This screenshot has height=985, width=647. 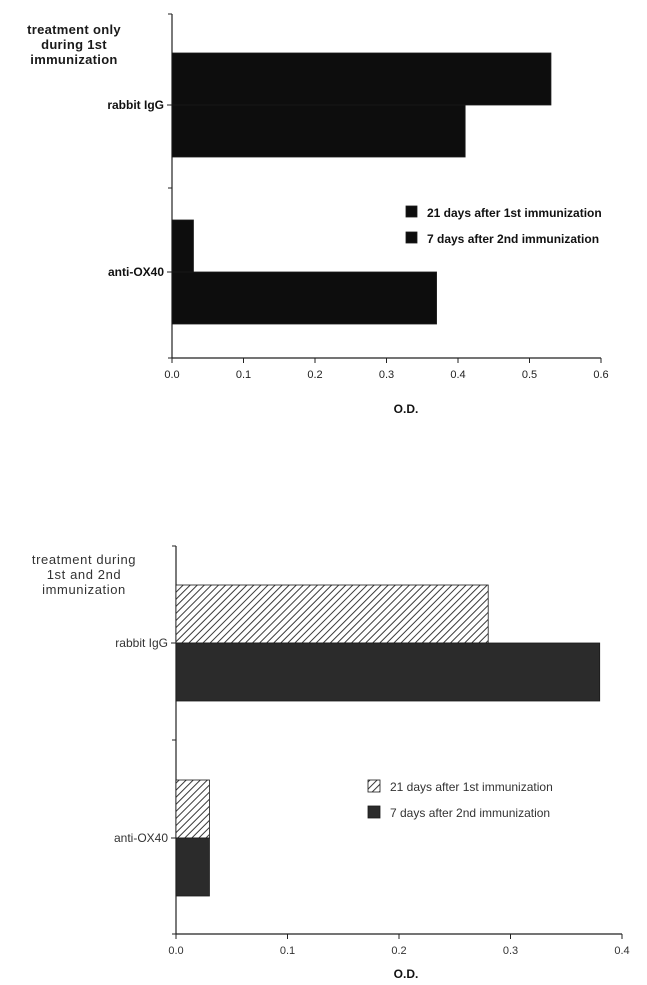 I want to click on x-tick-label: 0.6, so click(x=600, y=375).